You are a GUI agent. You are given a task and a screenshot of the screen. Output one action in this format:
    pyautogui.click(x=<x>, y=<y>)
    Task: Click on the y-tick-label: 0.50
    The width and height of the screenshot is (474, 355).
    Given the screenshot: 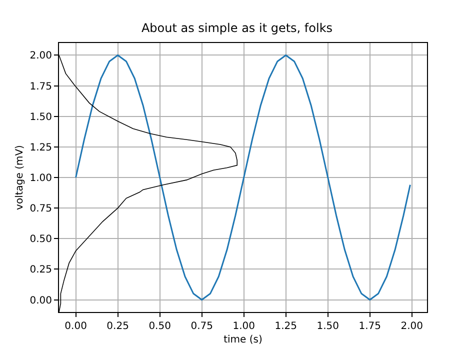 What is the action you would take?
    pyautogui.click(x=41, y=240)
    